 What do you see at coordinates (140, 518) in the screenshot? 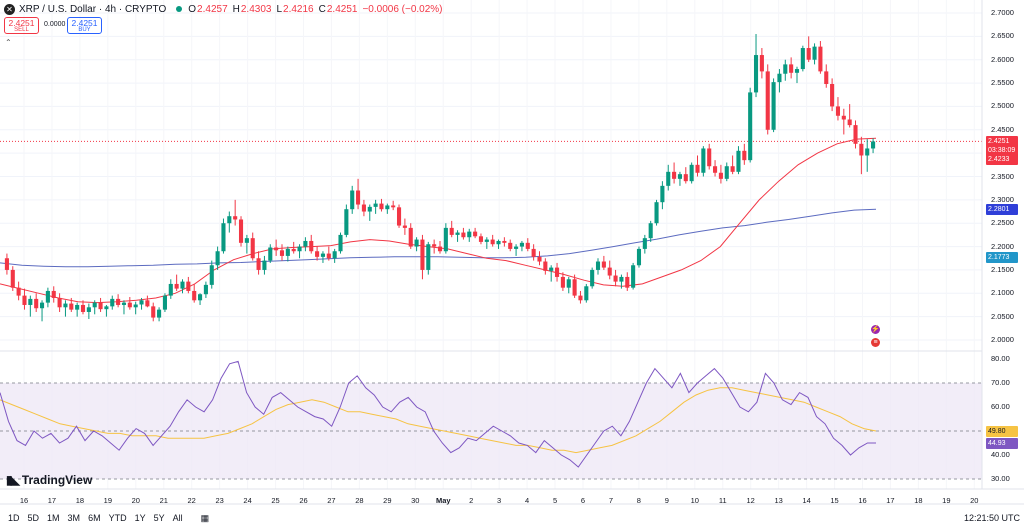
I see `range-1y: 1Y` at bounding box center [140, 518].